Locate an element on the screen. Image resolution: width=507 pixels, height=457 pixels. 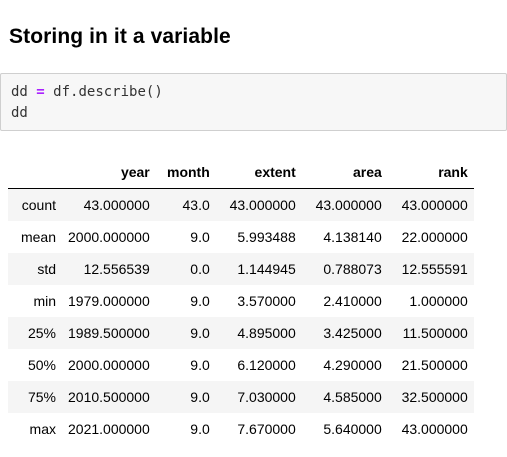
code-cell: dd = df.describe() dd is located at coordinates (253, 102).